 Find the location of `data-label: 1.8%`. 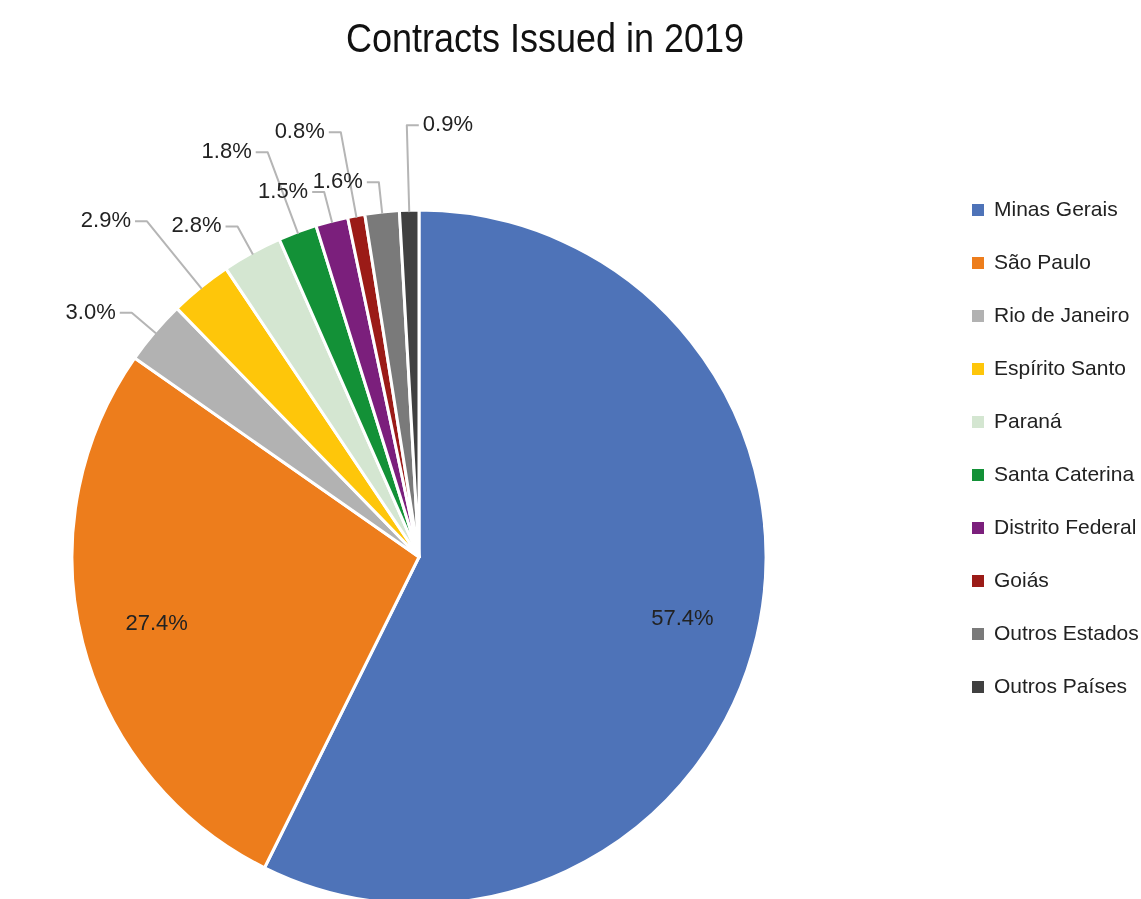

data-label: 1.8% is located at coordinates (226, 151).